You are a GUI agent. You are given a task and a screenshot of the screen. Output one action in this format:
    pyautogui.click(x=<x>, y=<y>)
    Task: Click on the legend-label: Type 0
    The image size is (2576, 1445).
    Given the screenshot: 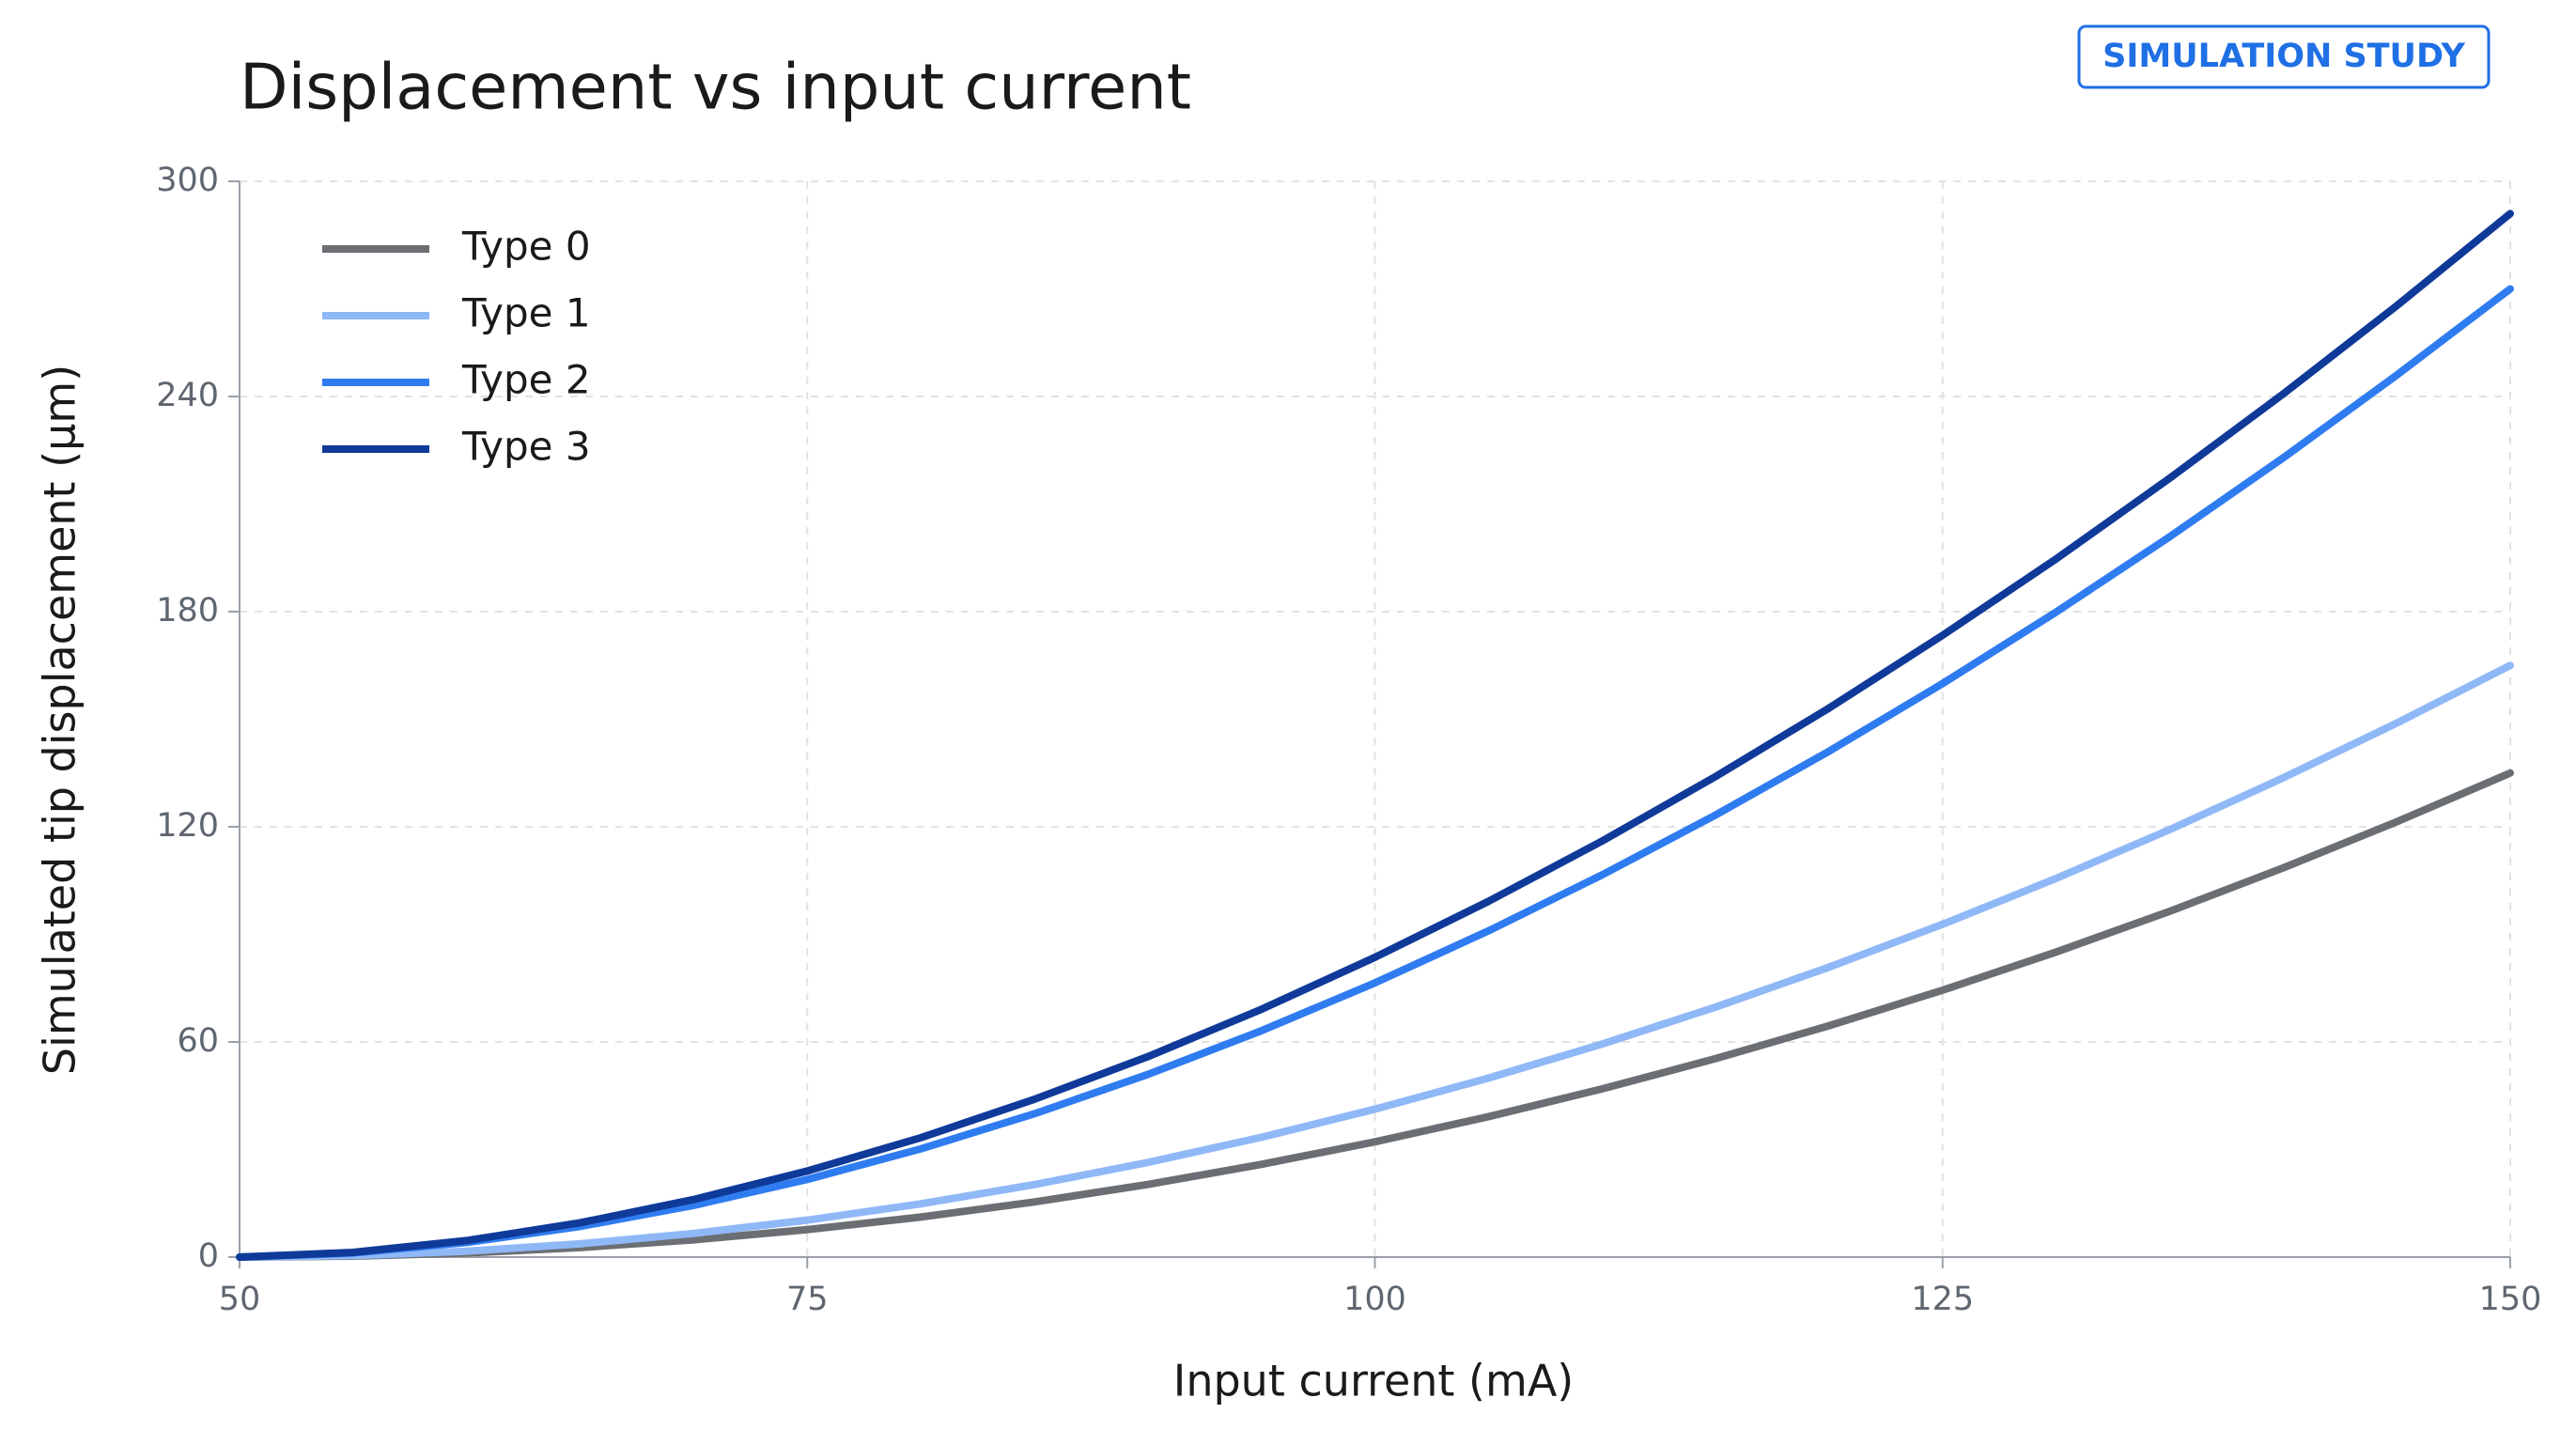 What is the action you would take?
    pyautogui.click(x=526, y=247)
    